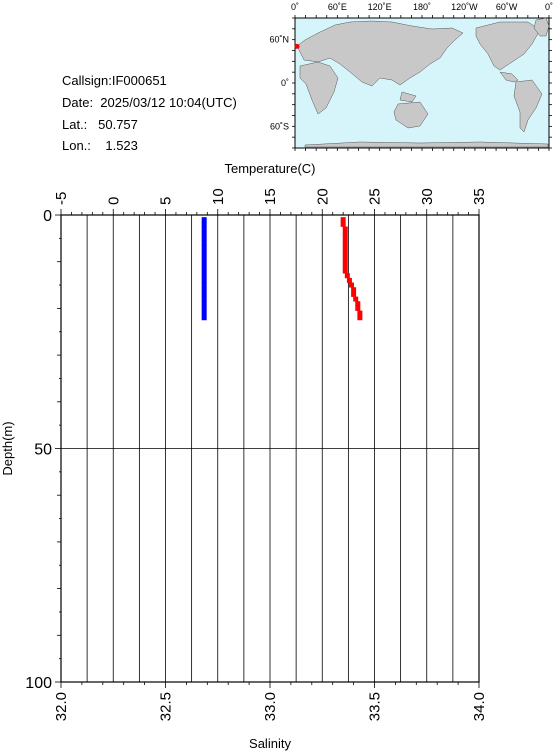  I want to click on temperature-axis-title: Temperature(C), so click(269, 168).